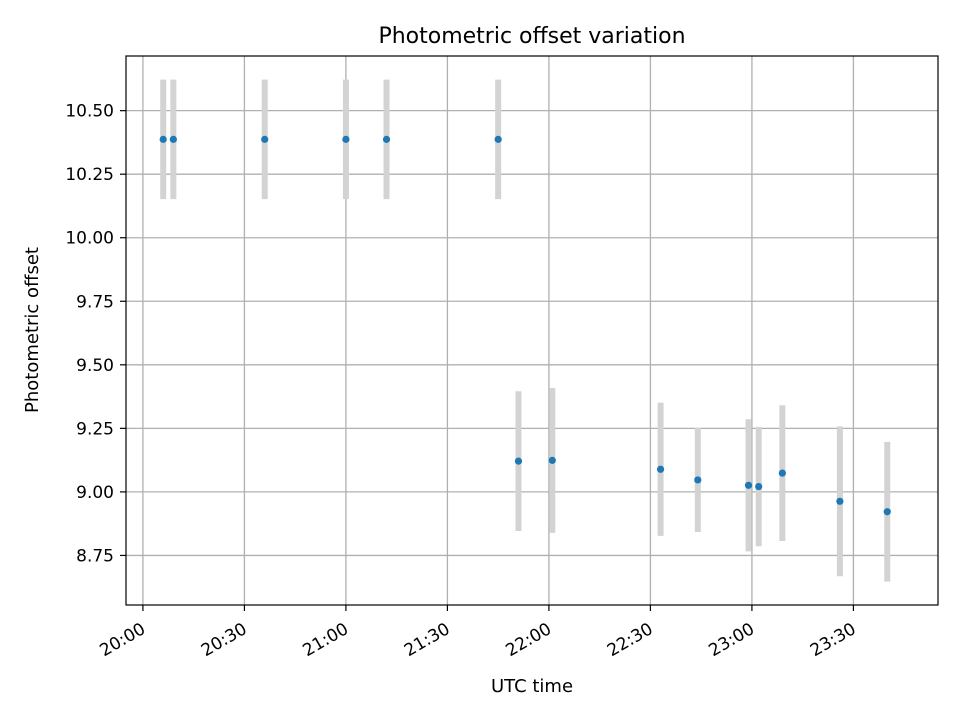 Image resolution: width=960 pixels, height=720 pixels. I want to click on y-tick-label: 10.25, so click(89, 175).